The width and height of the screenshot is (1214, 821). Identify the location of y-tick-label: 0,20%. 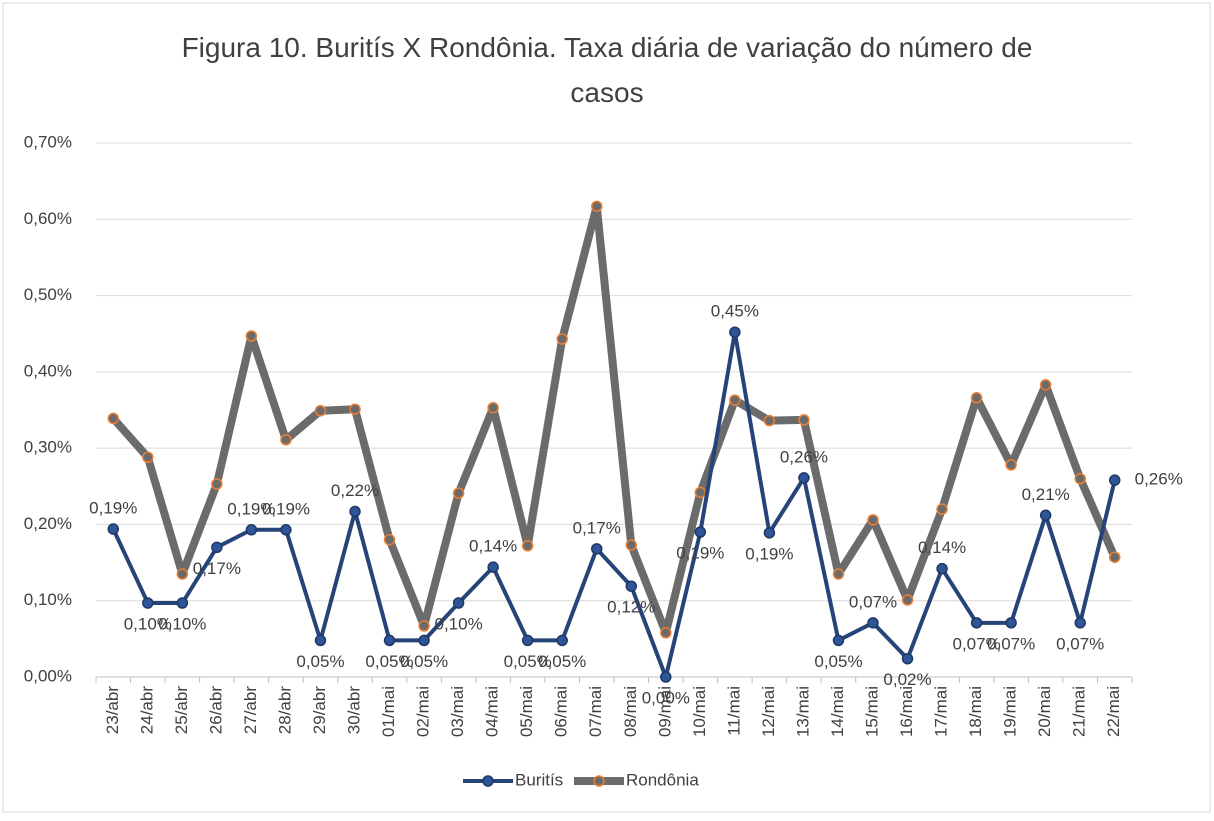
(48, 523).